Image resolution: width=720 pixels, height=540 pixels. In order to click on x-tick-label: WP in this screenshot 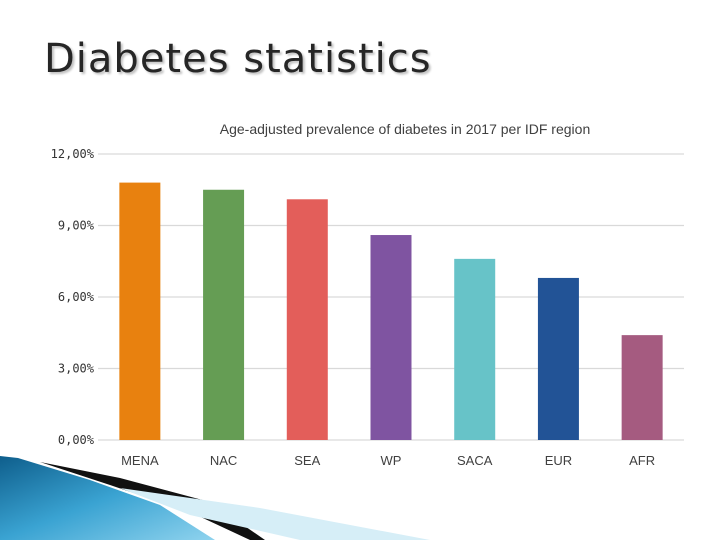, I will do `click(391, 460)`.